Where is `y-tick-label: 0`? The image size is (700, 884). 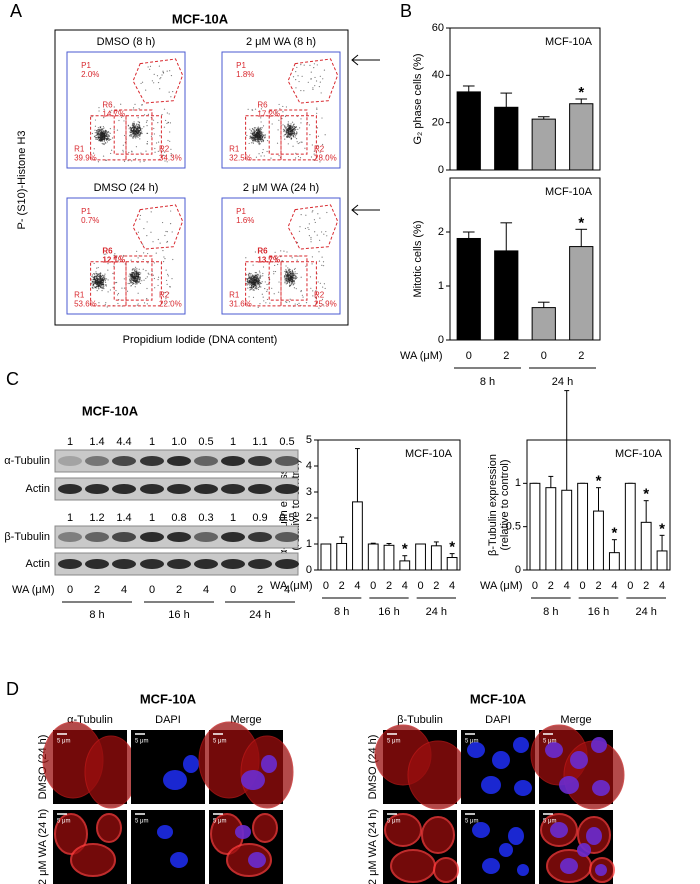 y-tick-label: 0 is located at coordinates (518, 570).